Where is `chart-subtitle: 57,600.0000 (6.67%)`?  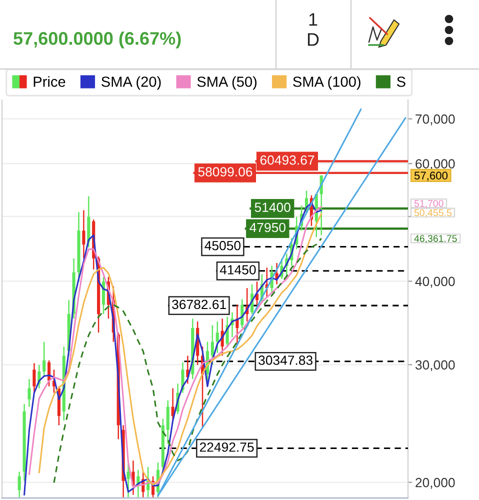 chart-subtitle: 57,600.0000 (6.67%) is located at coordinates (97, 40).